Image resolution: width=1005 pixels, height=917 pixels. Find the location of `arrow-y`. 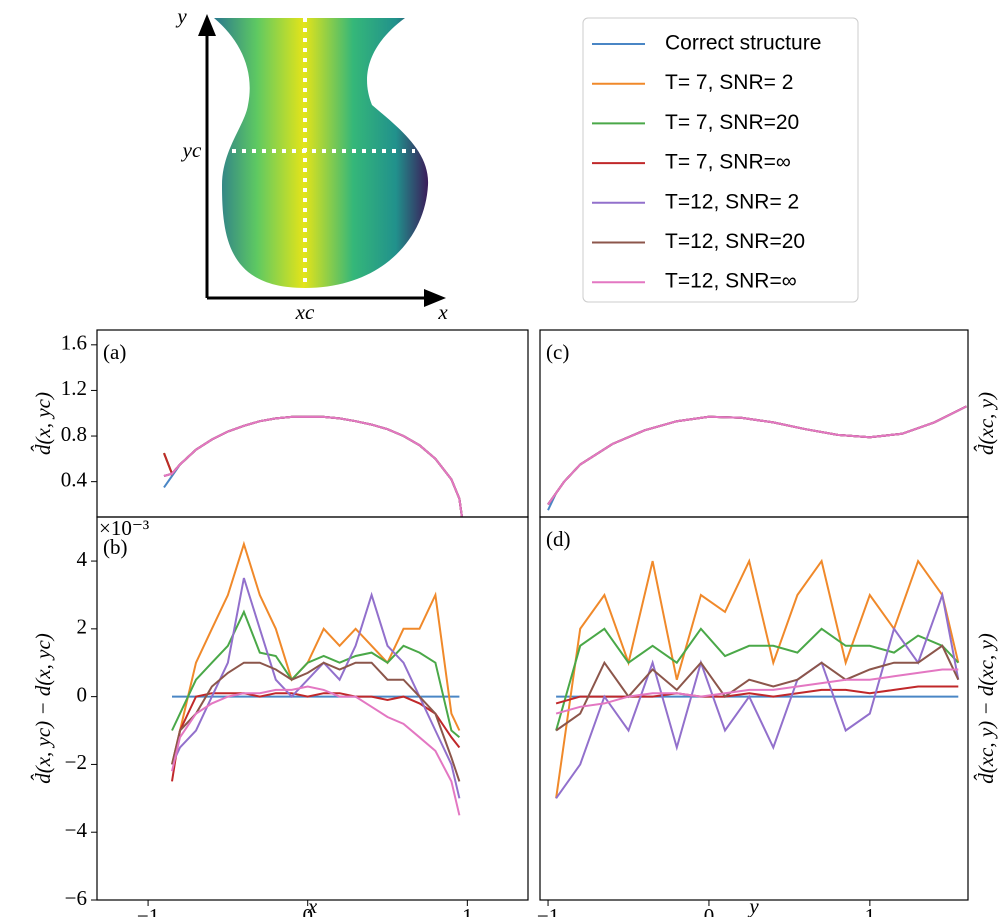

arrow-y is located at coordinates (207, 25).